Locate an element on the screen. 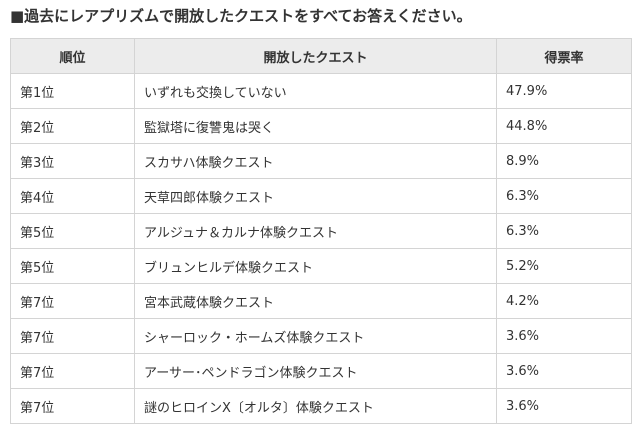  quest-cell: 天草四郎体験クエスト is located at coordinates (315, 196).